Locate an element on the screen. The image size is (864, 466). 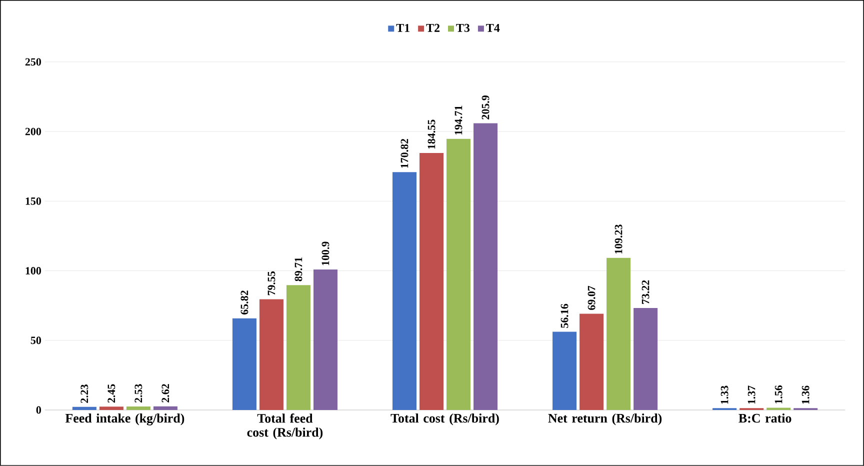
data-label: 100.9 is located at coordinates (326, 254).